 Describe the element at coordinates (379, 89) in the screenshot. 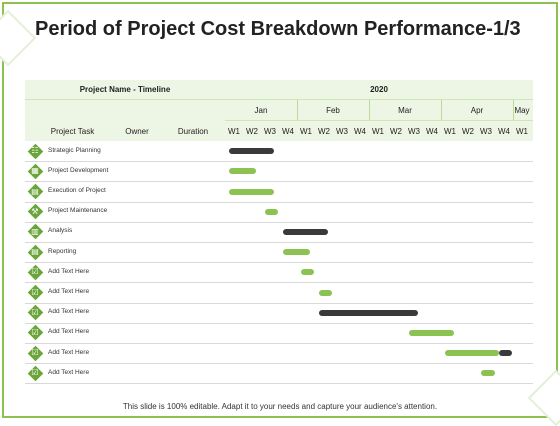

I see `year-label: 2020` at that location.